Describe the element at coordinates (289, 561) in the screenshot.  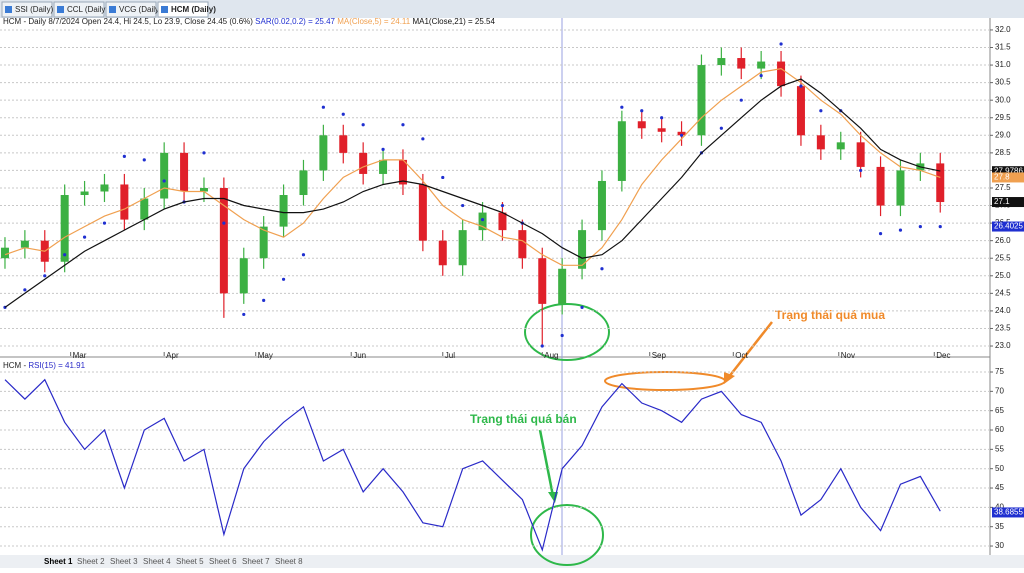
I see `sheet-tab: Sheet 8` at that location.